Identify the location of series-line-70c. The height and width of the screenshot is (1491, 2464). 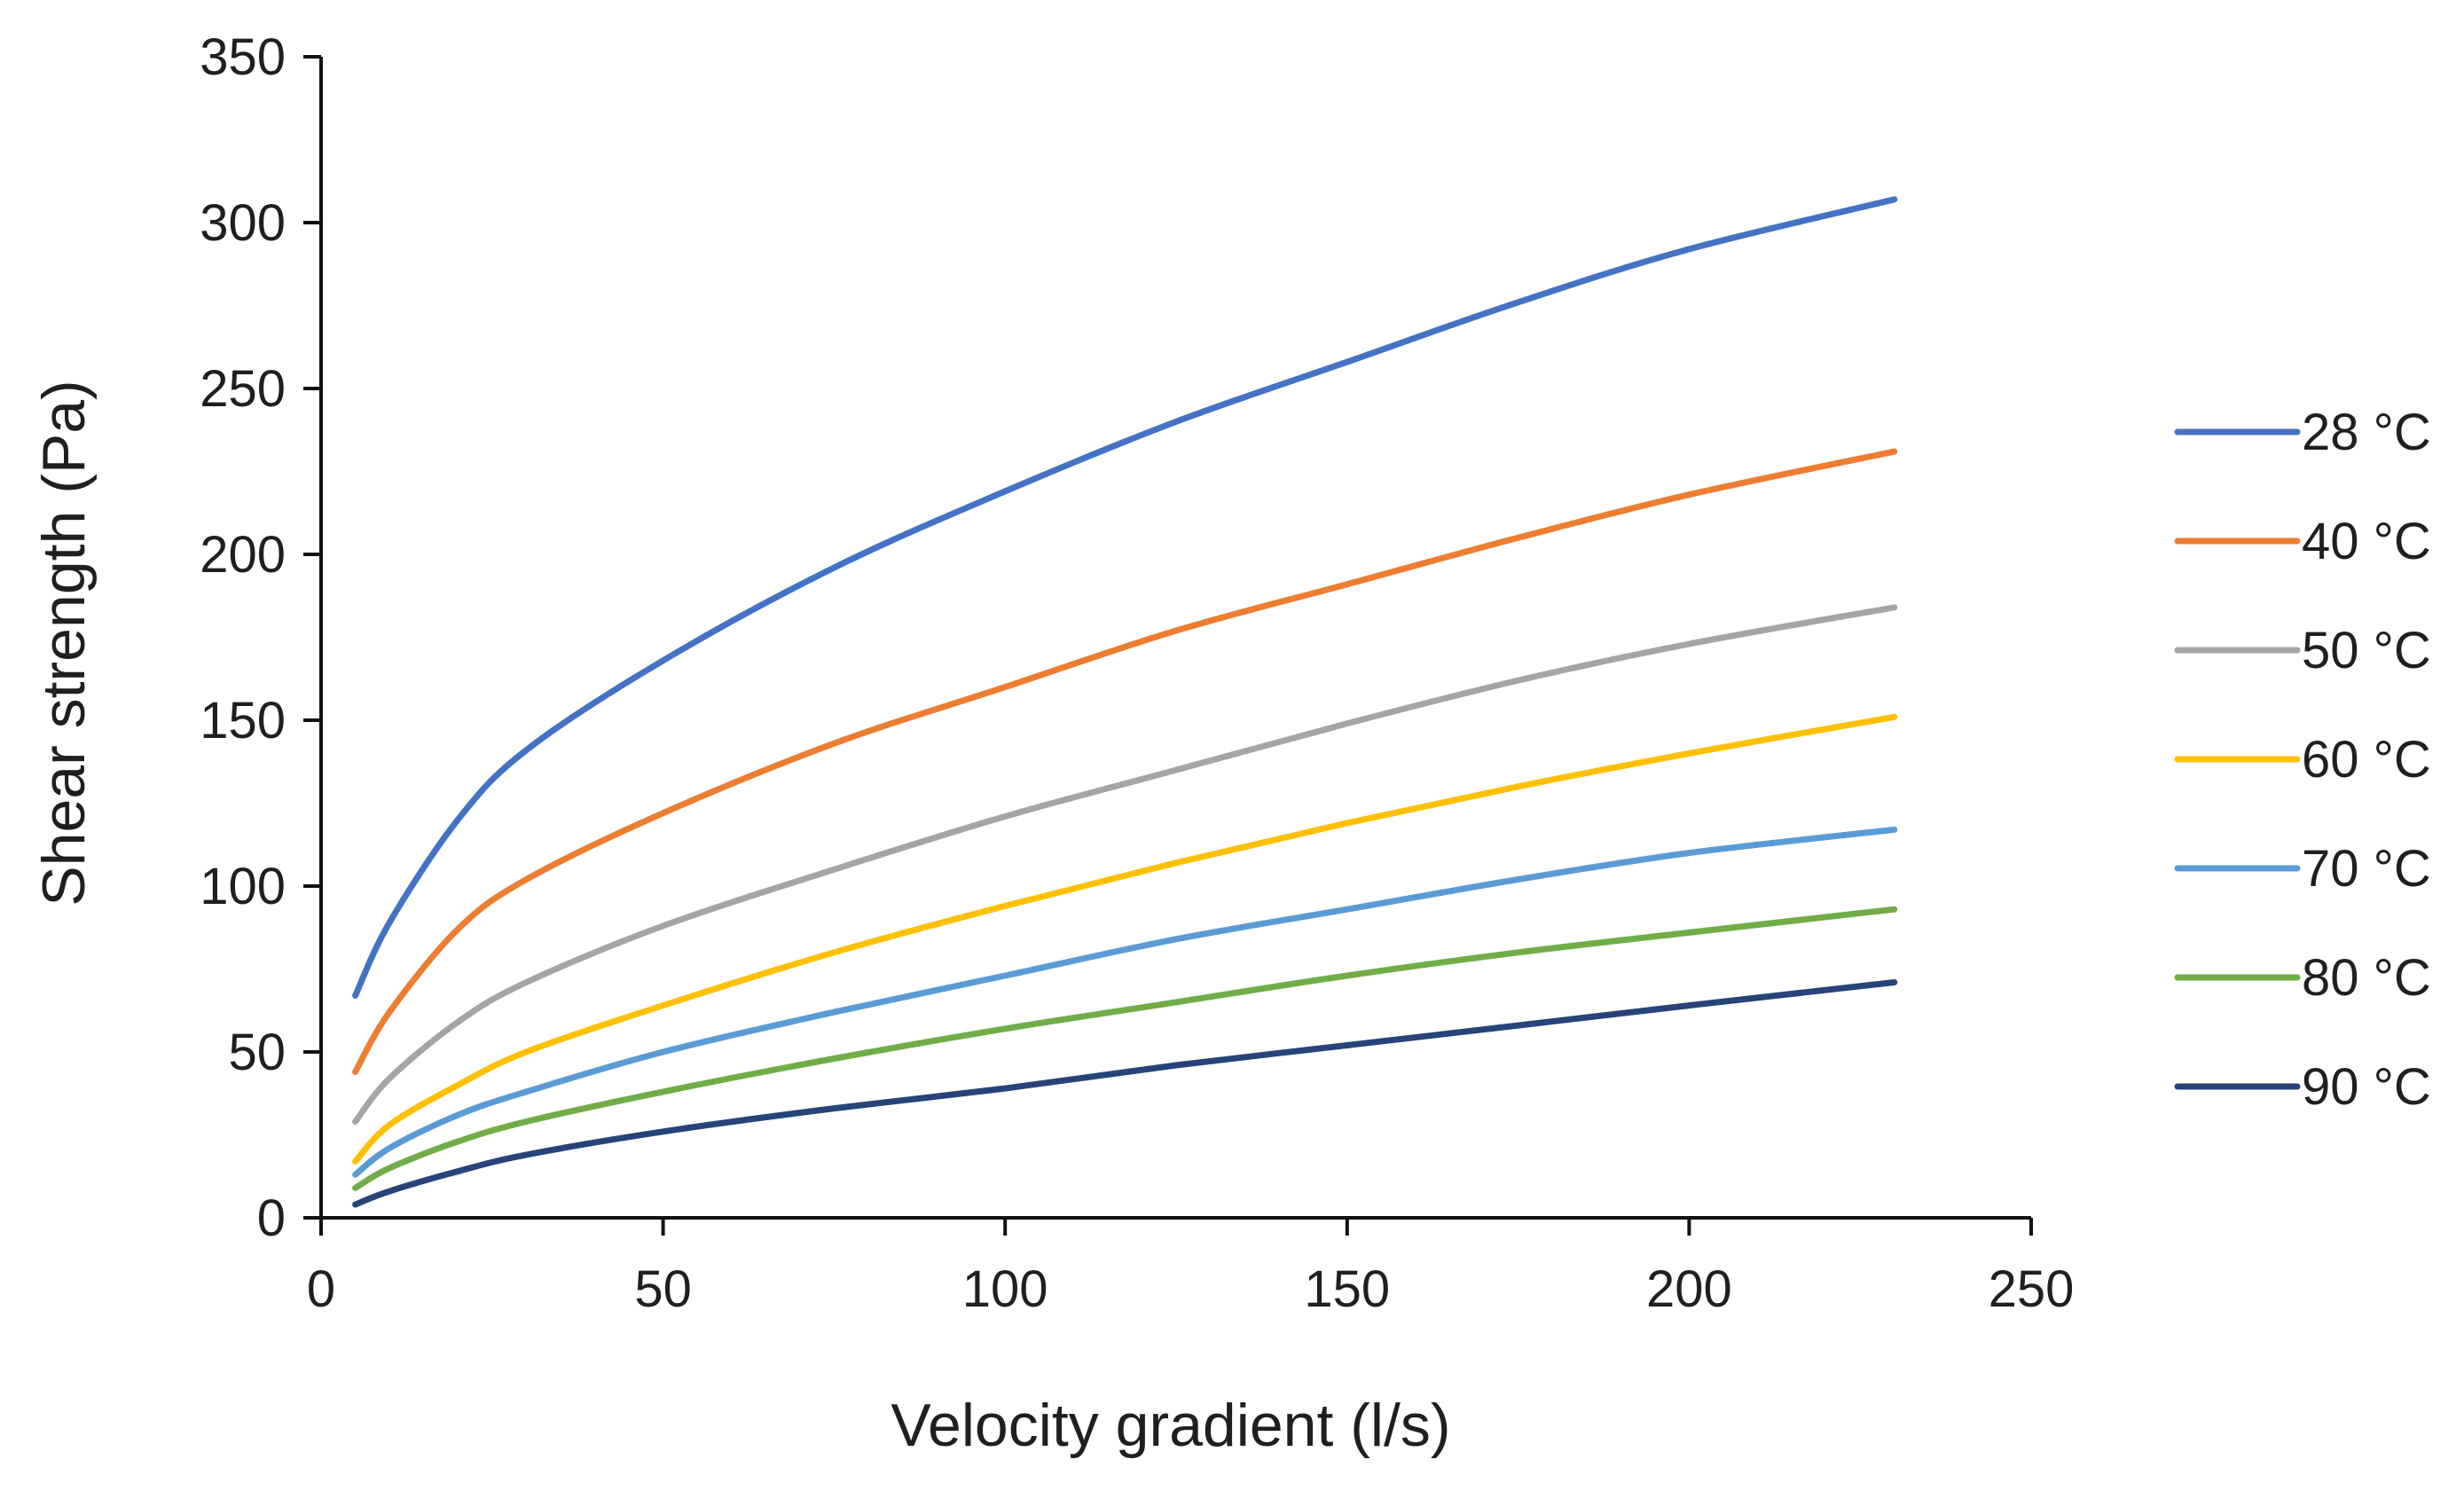
(1125, 1002).